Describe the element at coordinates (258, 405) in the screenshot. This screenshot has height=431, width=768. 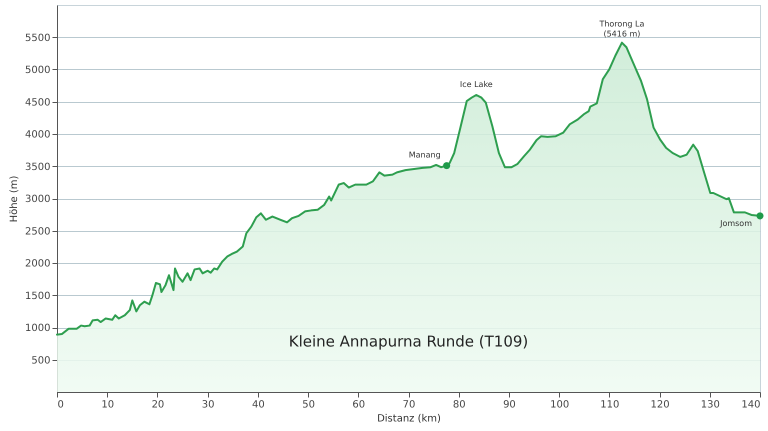
I see `x-tick-label: 40` at that location.